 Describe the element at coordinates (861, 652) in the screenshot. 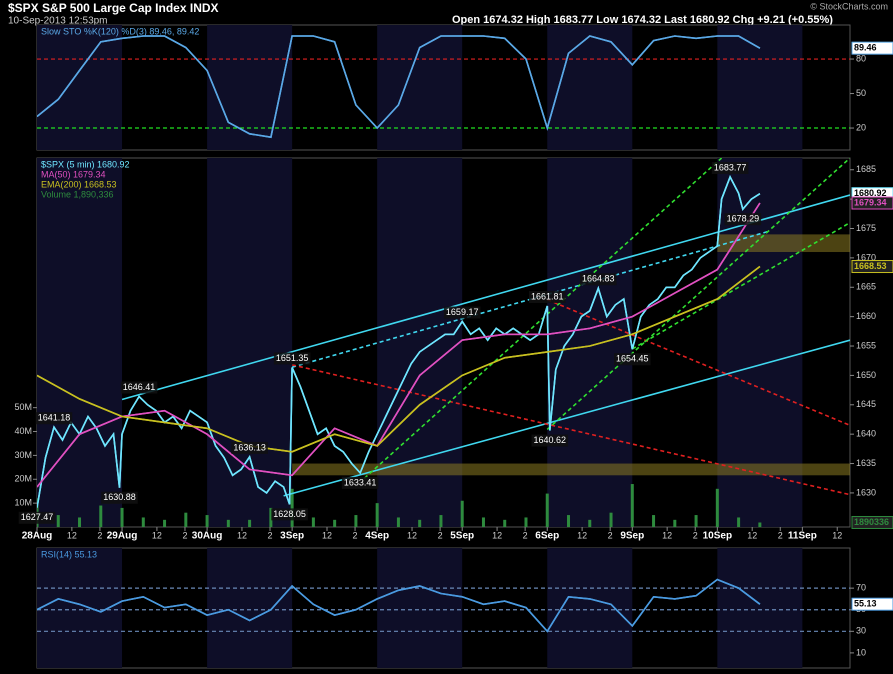

I see `y-tick-label: 10` at that location.